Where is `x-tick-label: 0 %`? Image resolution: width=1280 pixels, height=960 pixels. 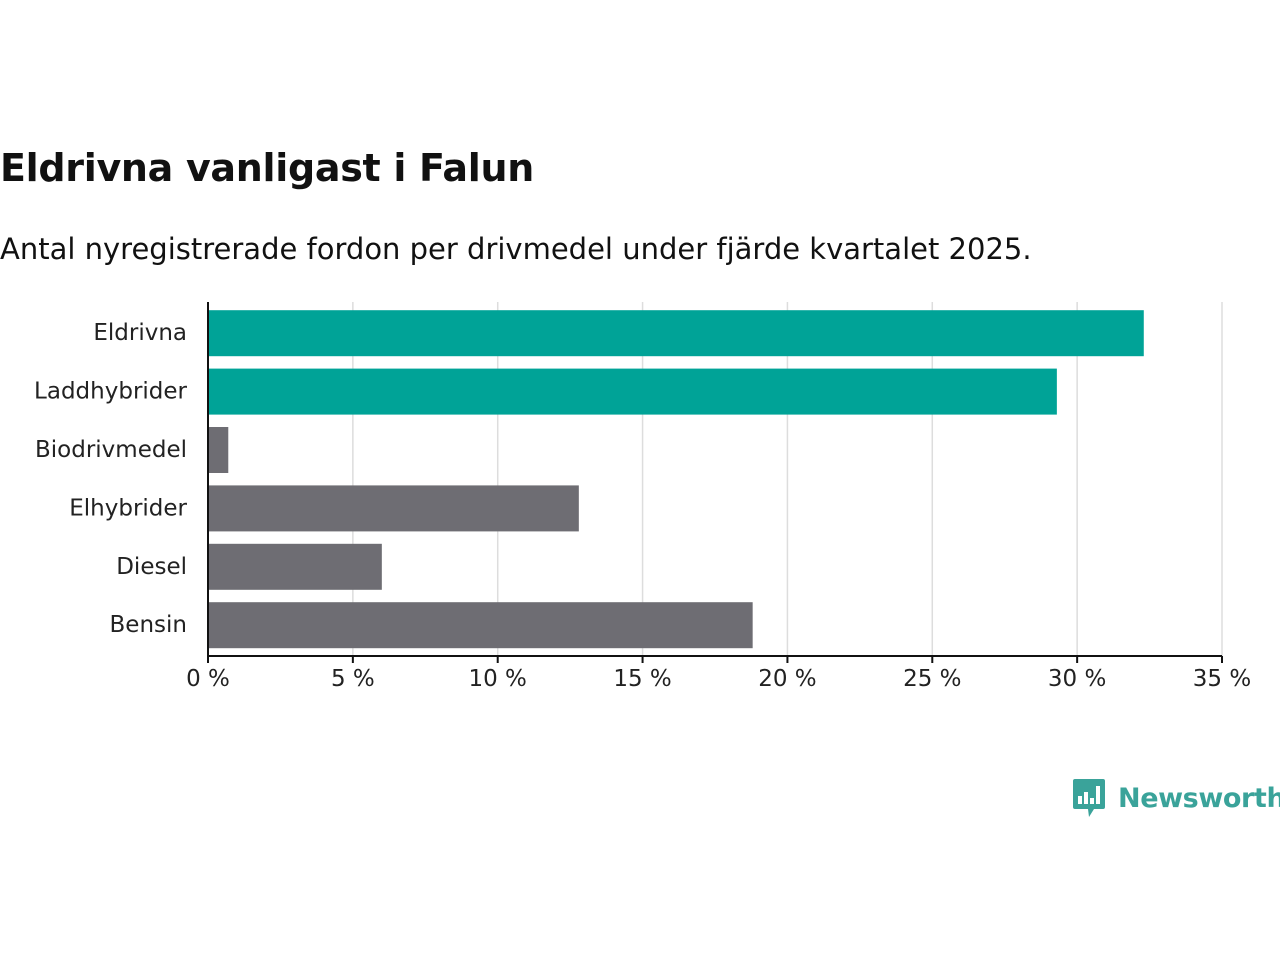 x-tick-label: 0 % is located at coordinates (208, 679).